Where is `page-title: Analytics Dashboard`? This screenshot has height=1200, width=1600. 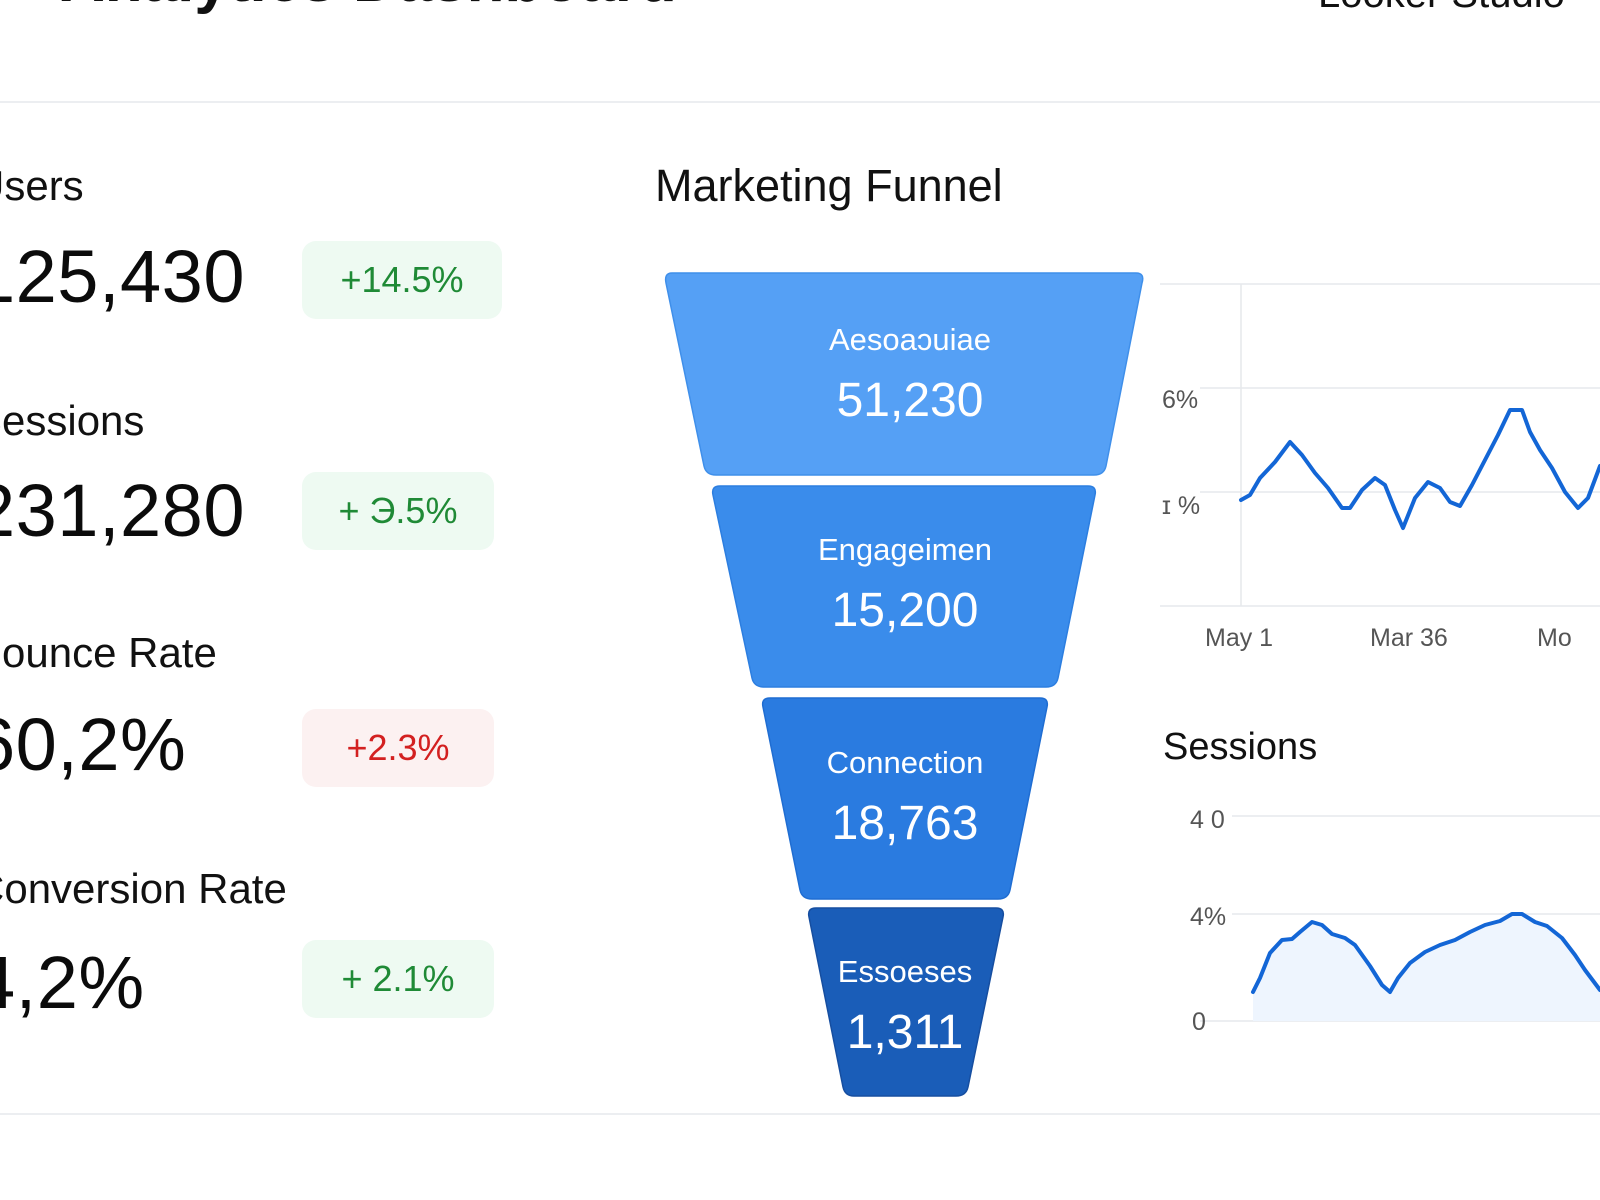 page-title: Analytics Dashboard is located at coordinates (368, 6).